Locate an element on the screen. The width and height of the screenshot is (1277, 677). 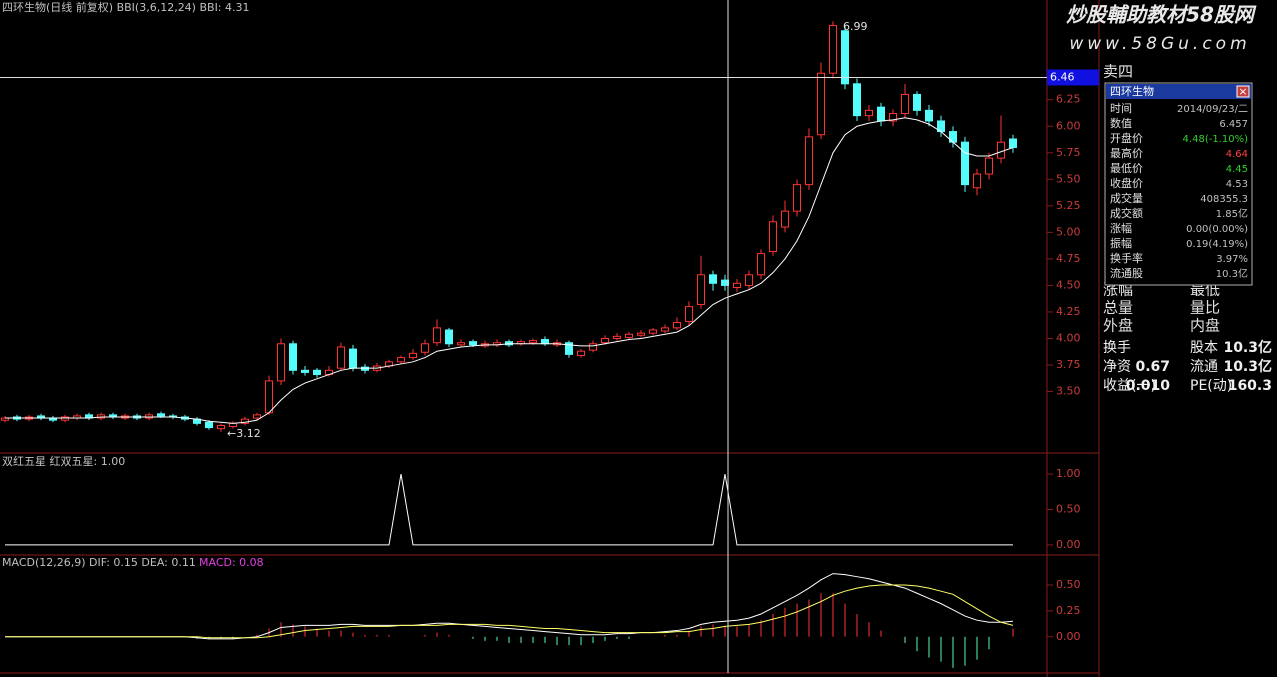
quote-stat: 0.67 is located at coordinates (1152, 367).